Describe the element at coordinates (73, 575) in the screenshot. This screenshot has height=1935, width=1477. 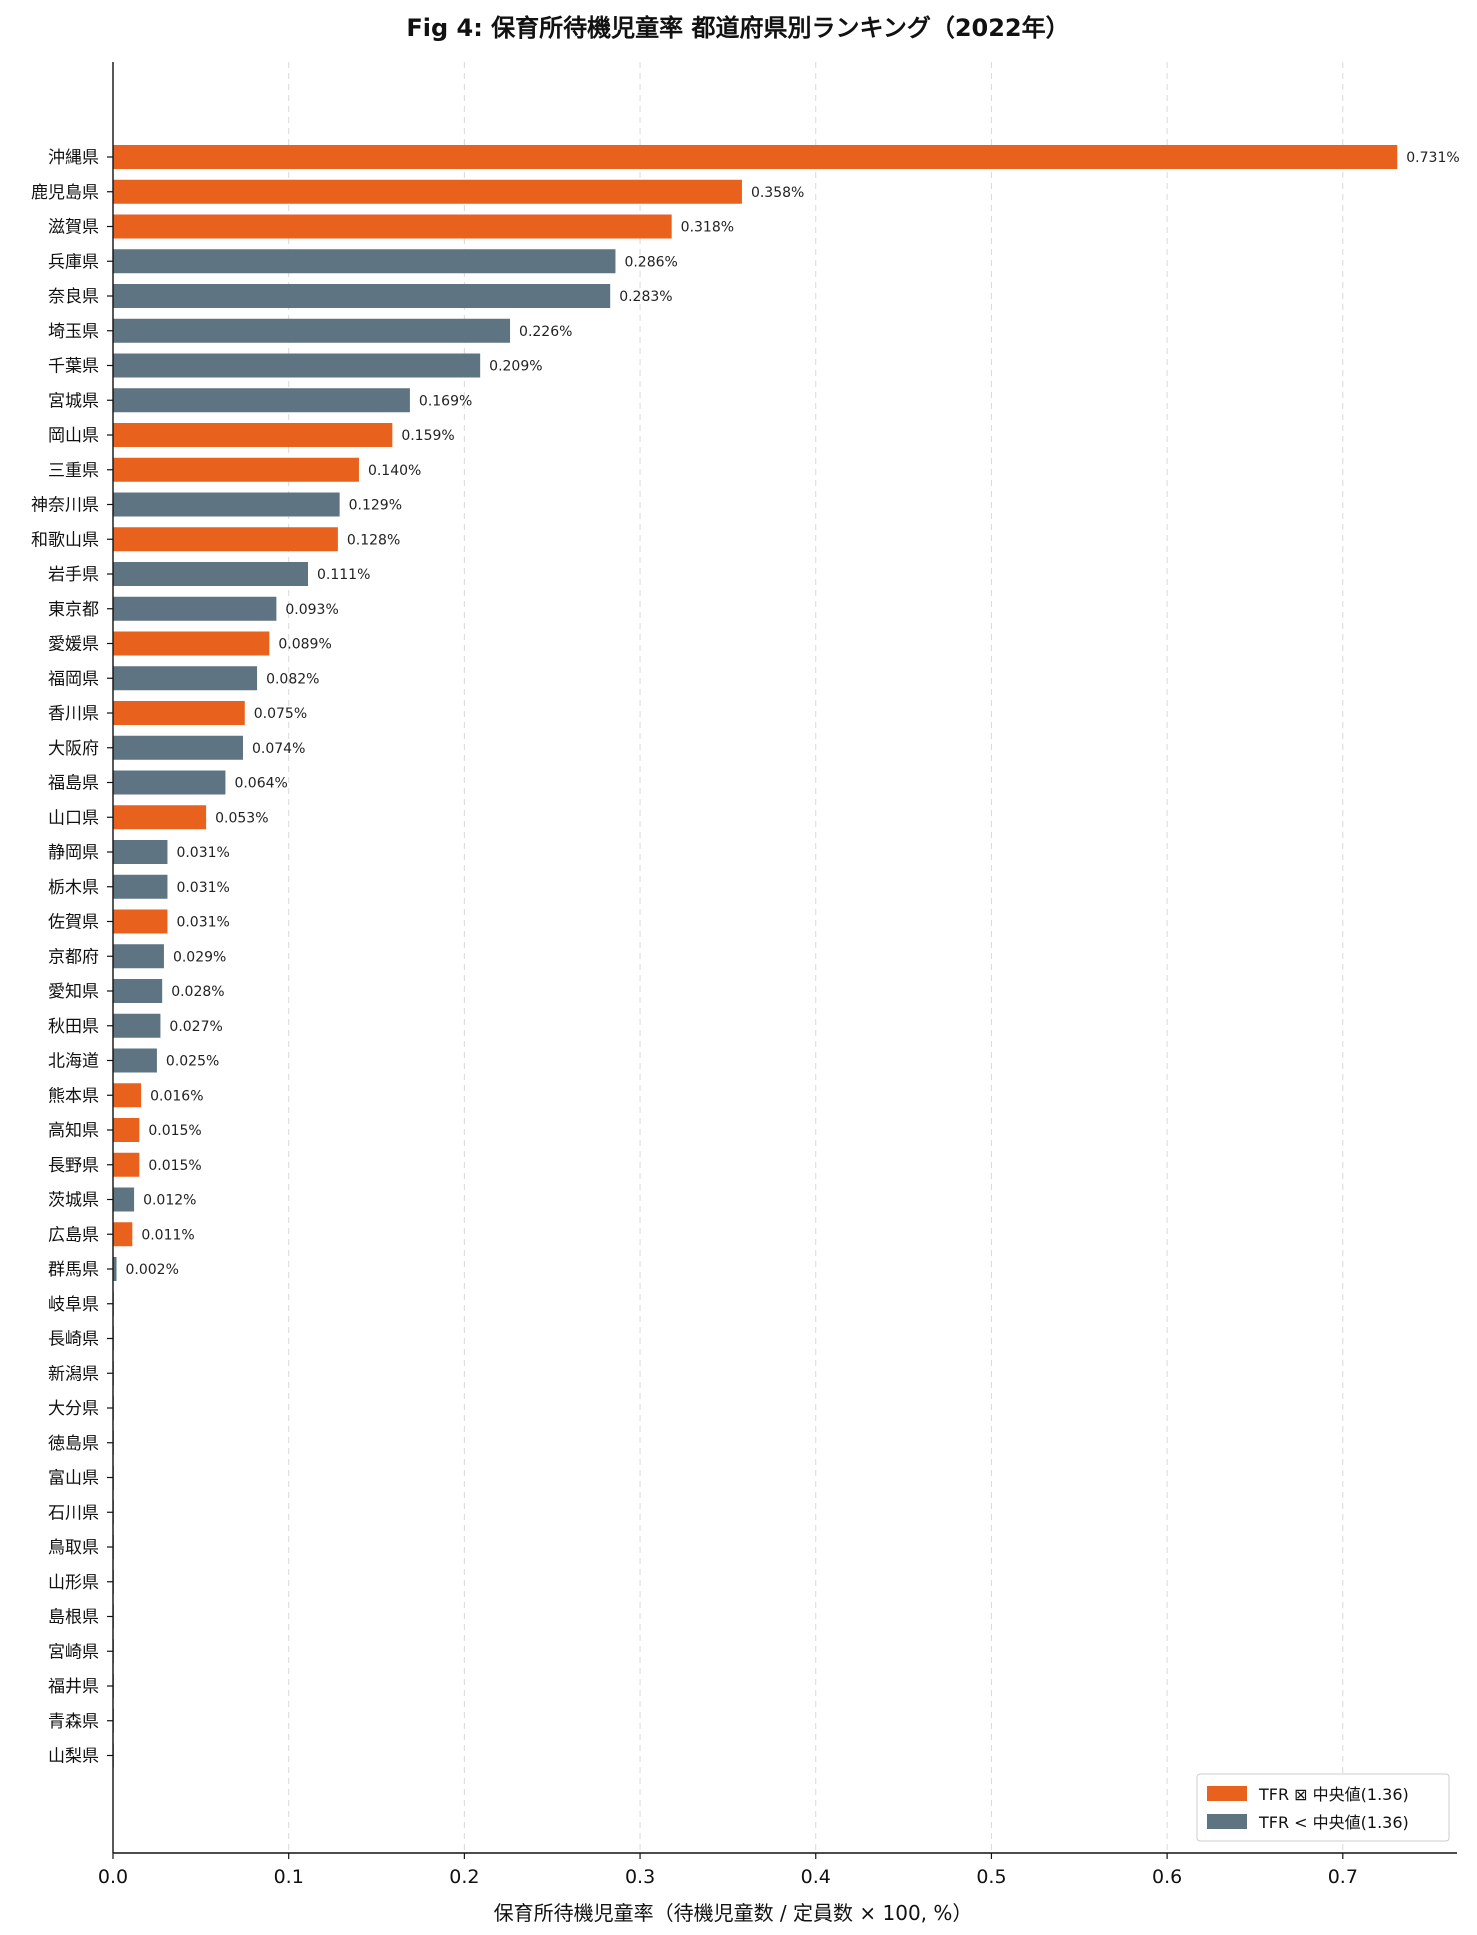
I see `category-label: 岩手県` at that location.